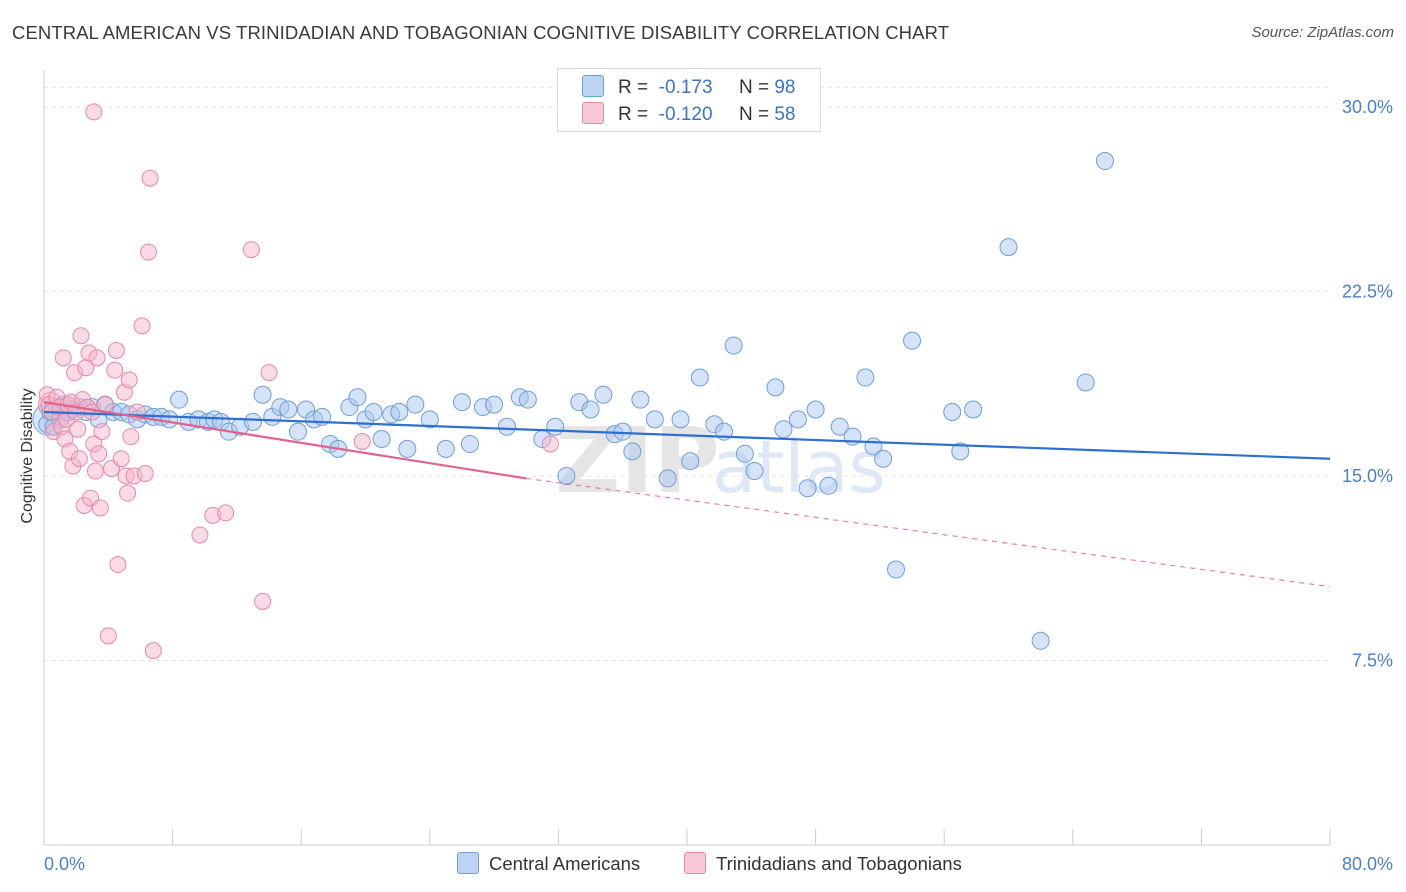 The height and width of the screenshot is (892, 1406). Describe the element at coordinates (823, 863) in the screenshot. I see `bottom-legend-pink: Trinidadians and Tobagonians` at that location.